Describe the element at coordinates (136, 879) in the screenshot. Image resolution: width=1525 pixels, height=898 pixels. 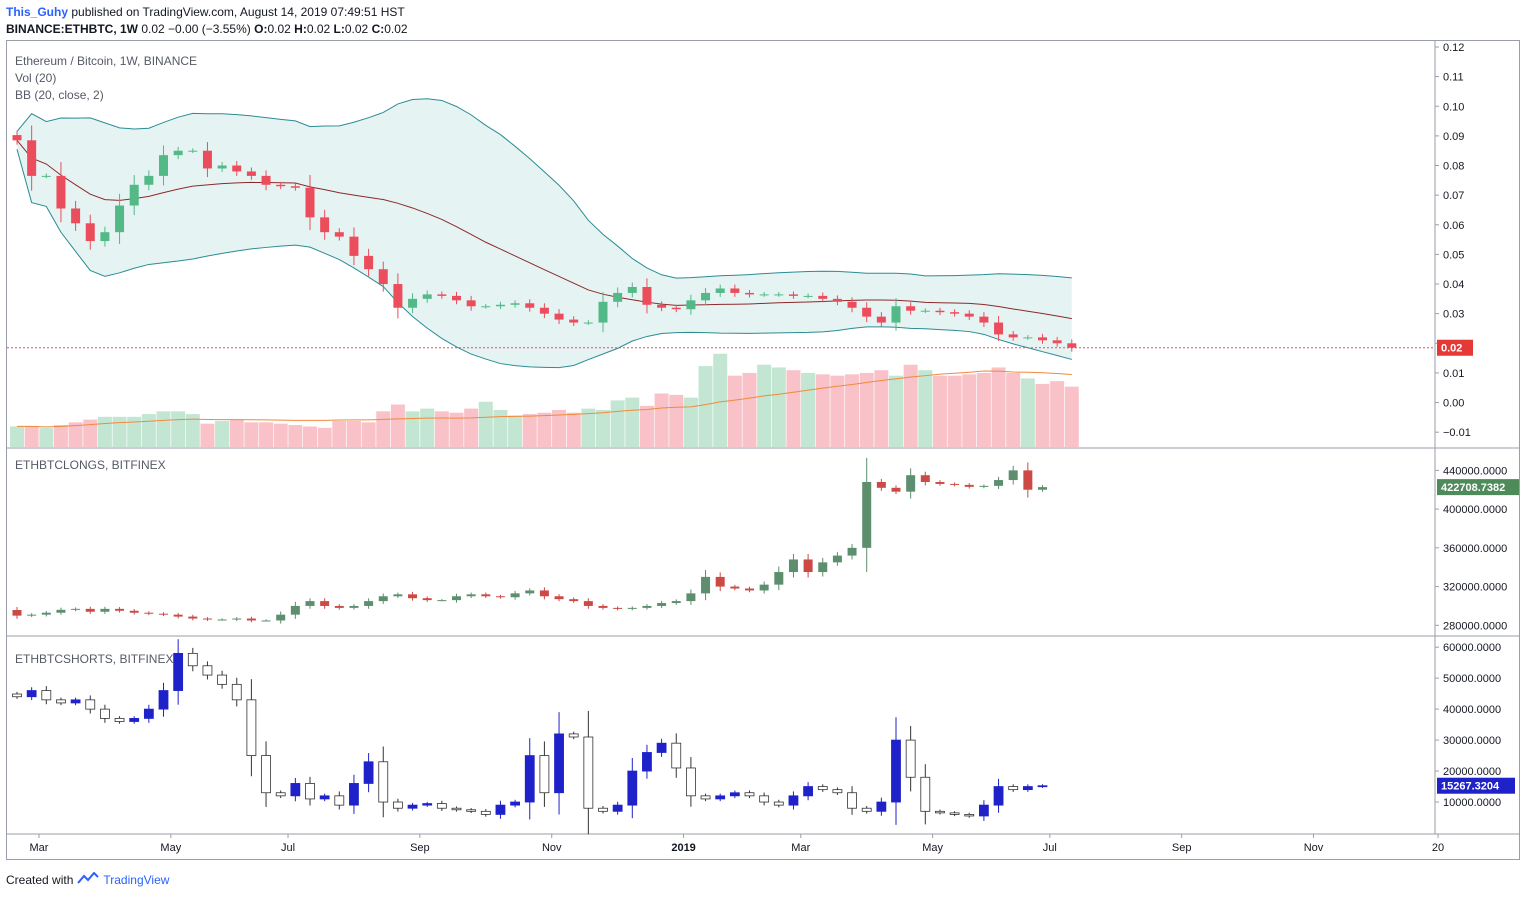
I see `tradingview-brand: TradingView` at that location.